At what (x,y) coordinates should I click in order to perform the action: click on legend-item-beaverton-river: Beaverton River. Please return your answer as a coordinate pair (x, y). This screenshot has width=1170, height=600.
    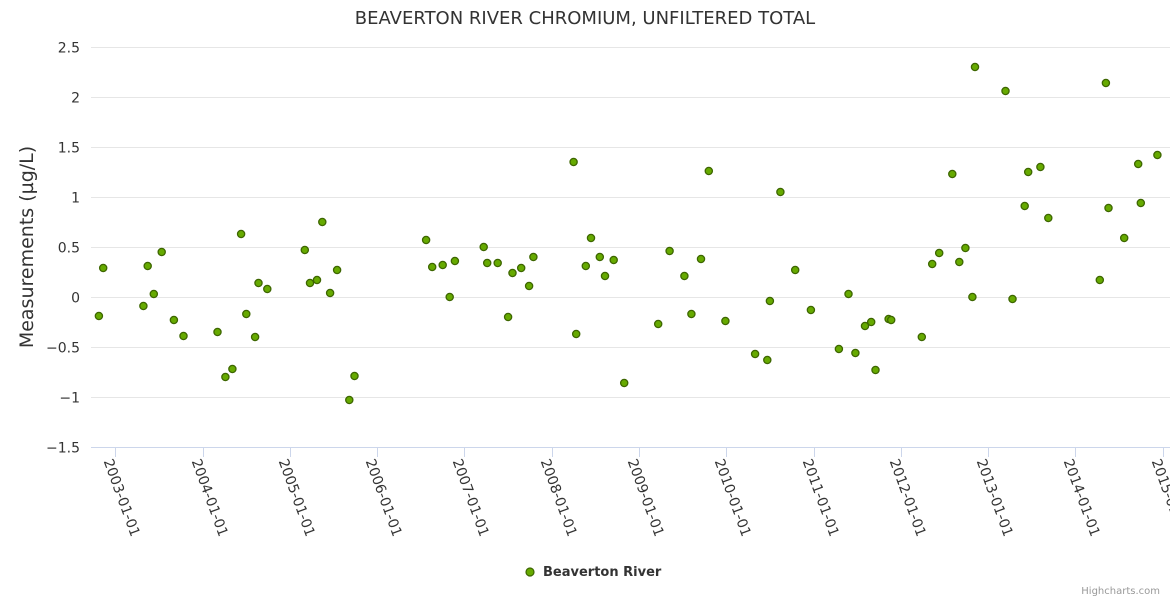
    Looking at the image, I should click on (602, 572).